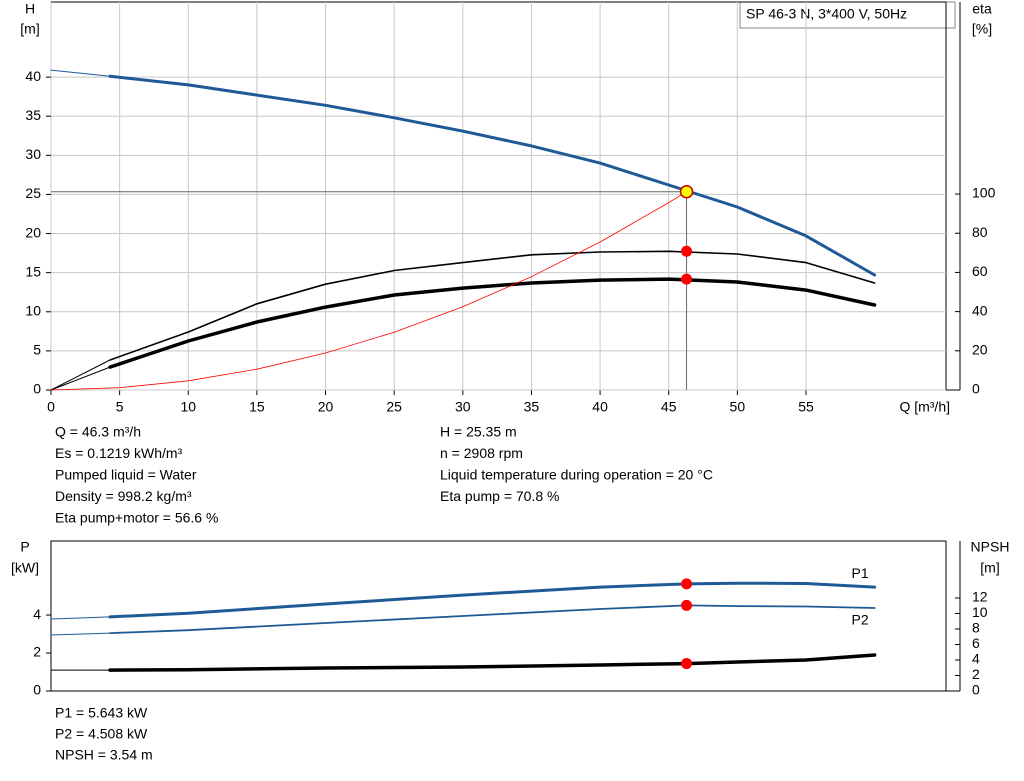 This screenshot has width=1024, height=781. Describe the element at coordinates (104, 755) in the screenshot. I see `info-text: NPSH = 3.54 m` at that location.